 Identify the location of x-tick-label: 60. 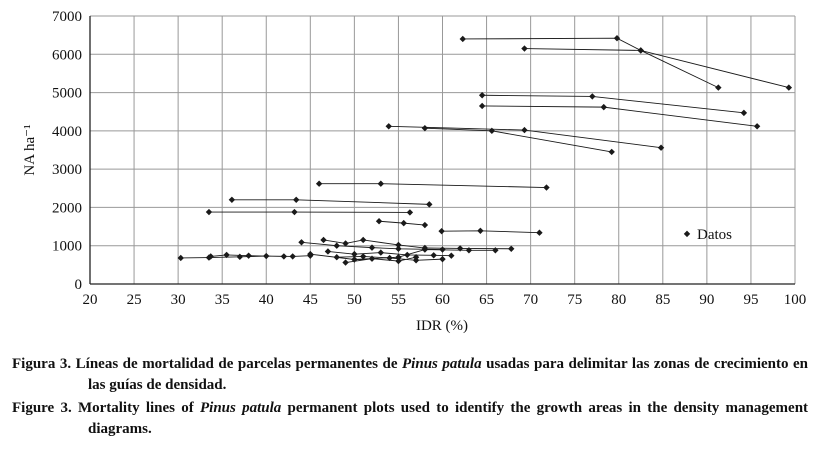
(442, 300).